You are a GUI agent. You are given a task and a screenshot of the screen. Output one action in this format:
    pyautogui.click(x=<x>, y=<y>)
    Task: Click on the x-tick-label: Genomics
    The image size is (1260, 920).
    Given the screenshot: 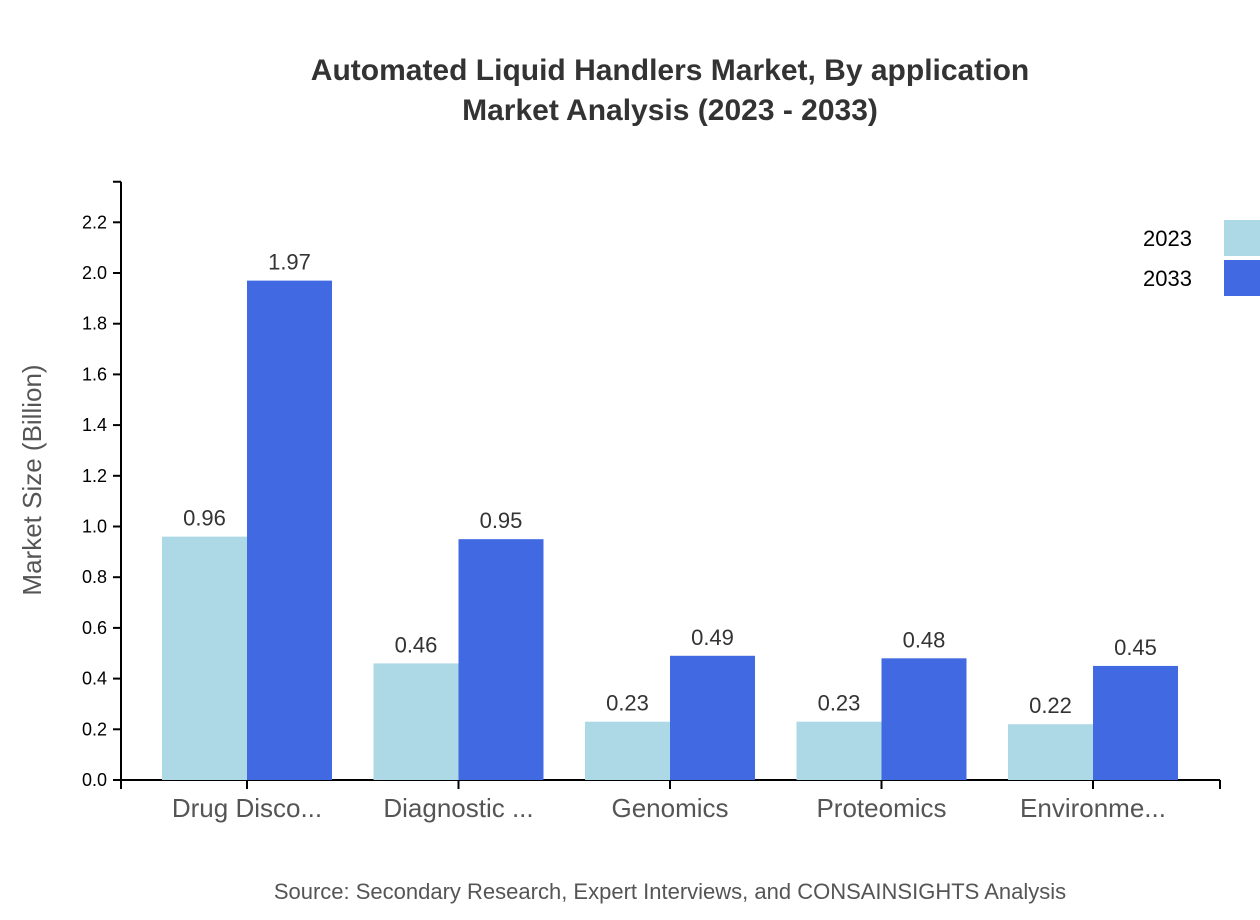 What is the action you would take?
    pyautogui.click(x=669, y=808)
    